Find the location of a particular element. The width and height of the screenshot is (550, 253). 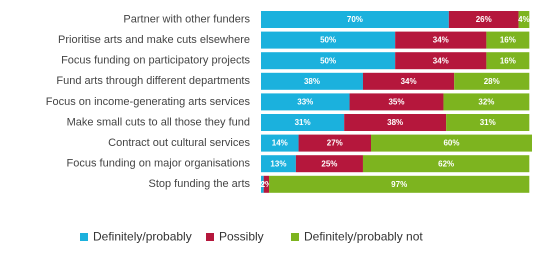

category-label: Fund arts through different departments is located at coordinates (153, 81).